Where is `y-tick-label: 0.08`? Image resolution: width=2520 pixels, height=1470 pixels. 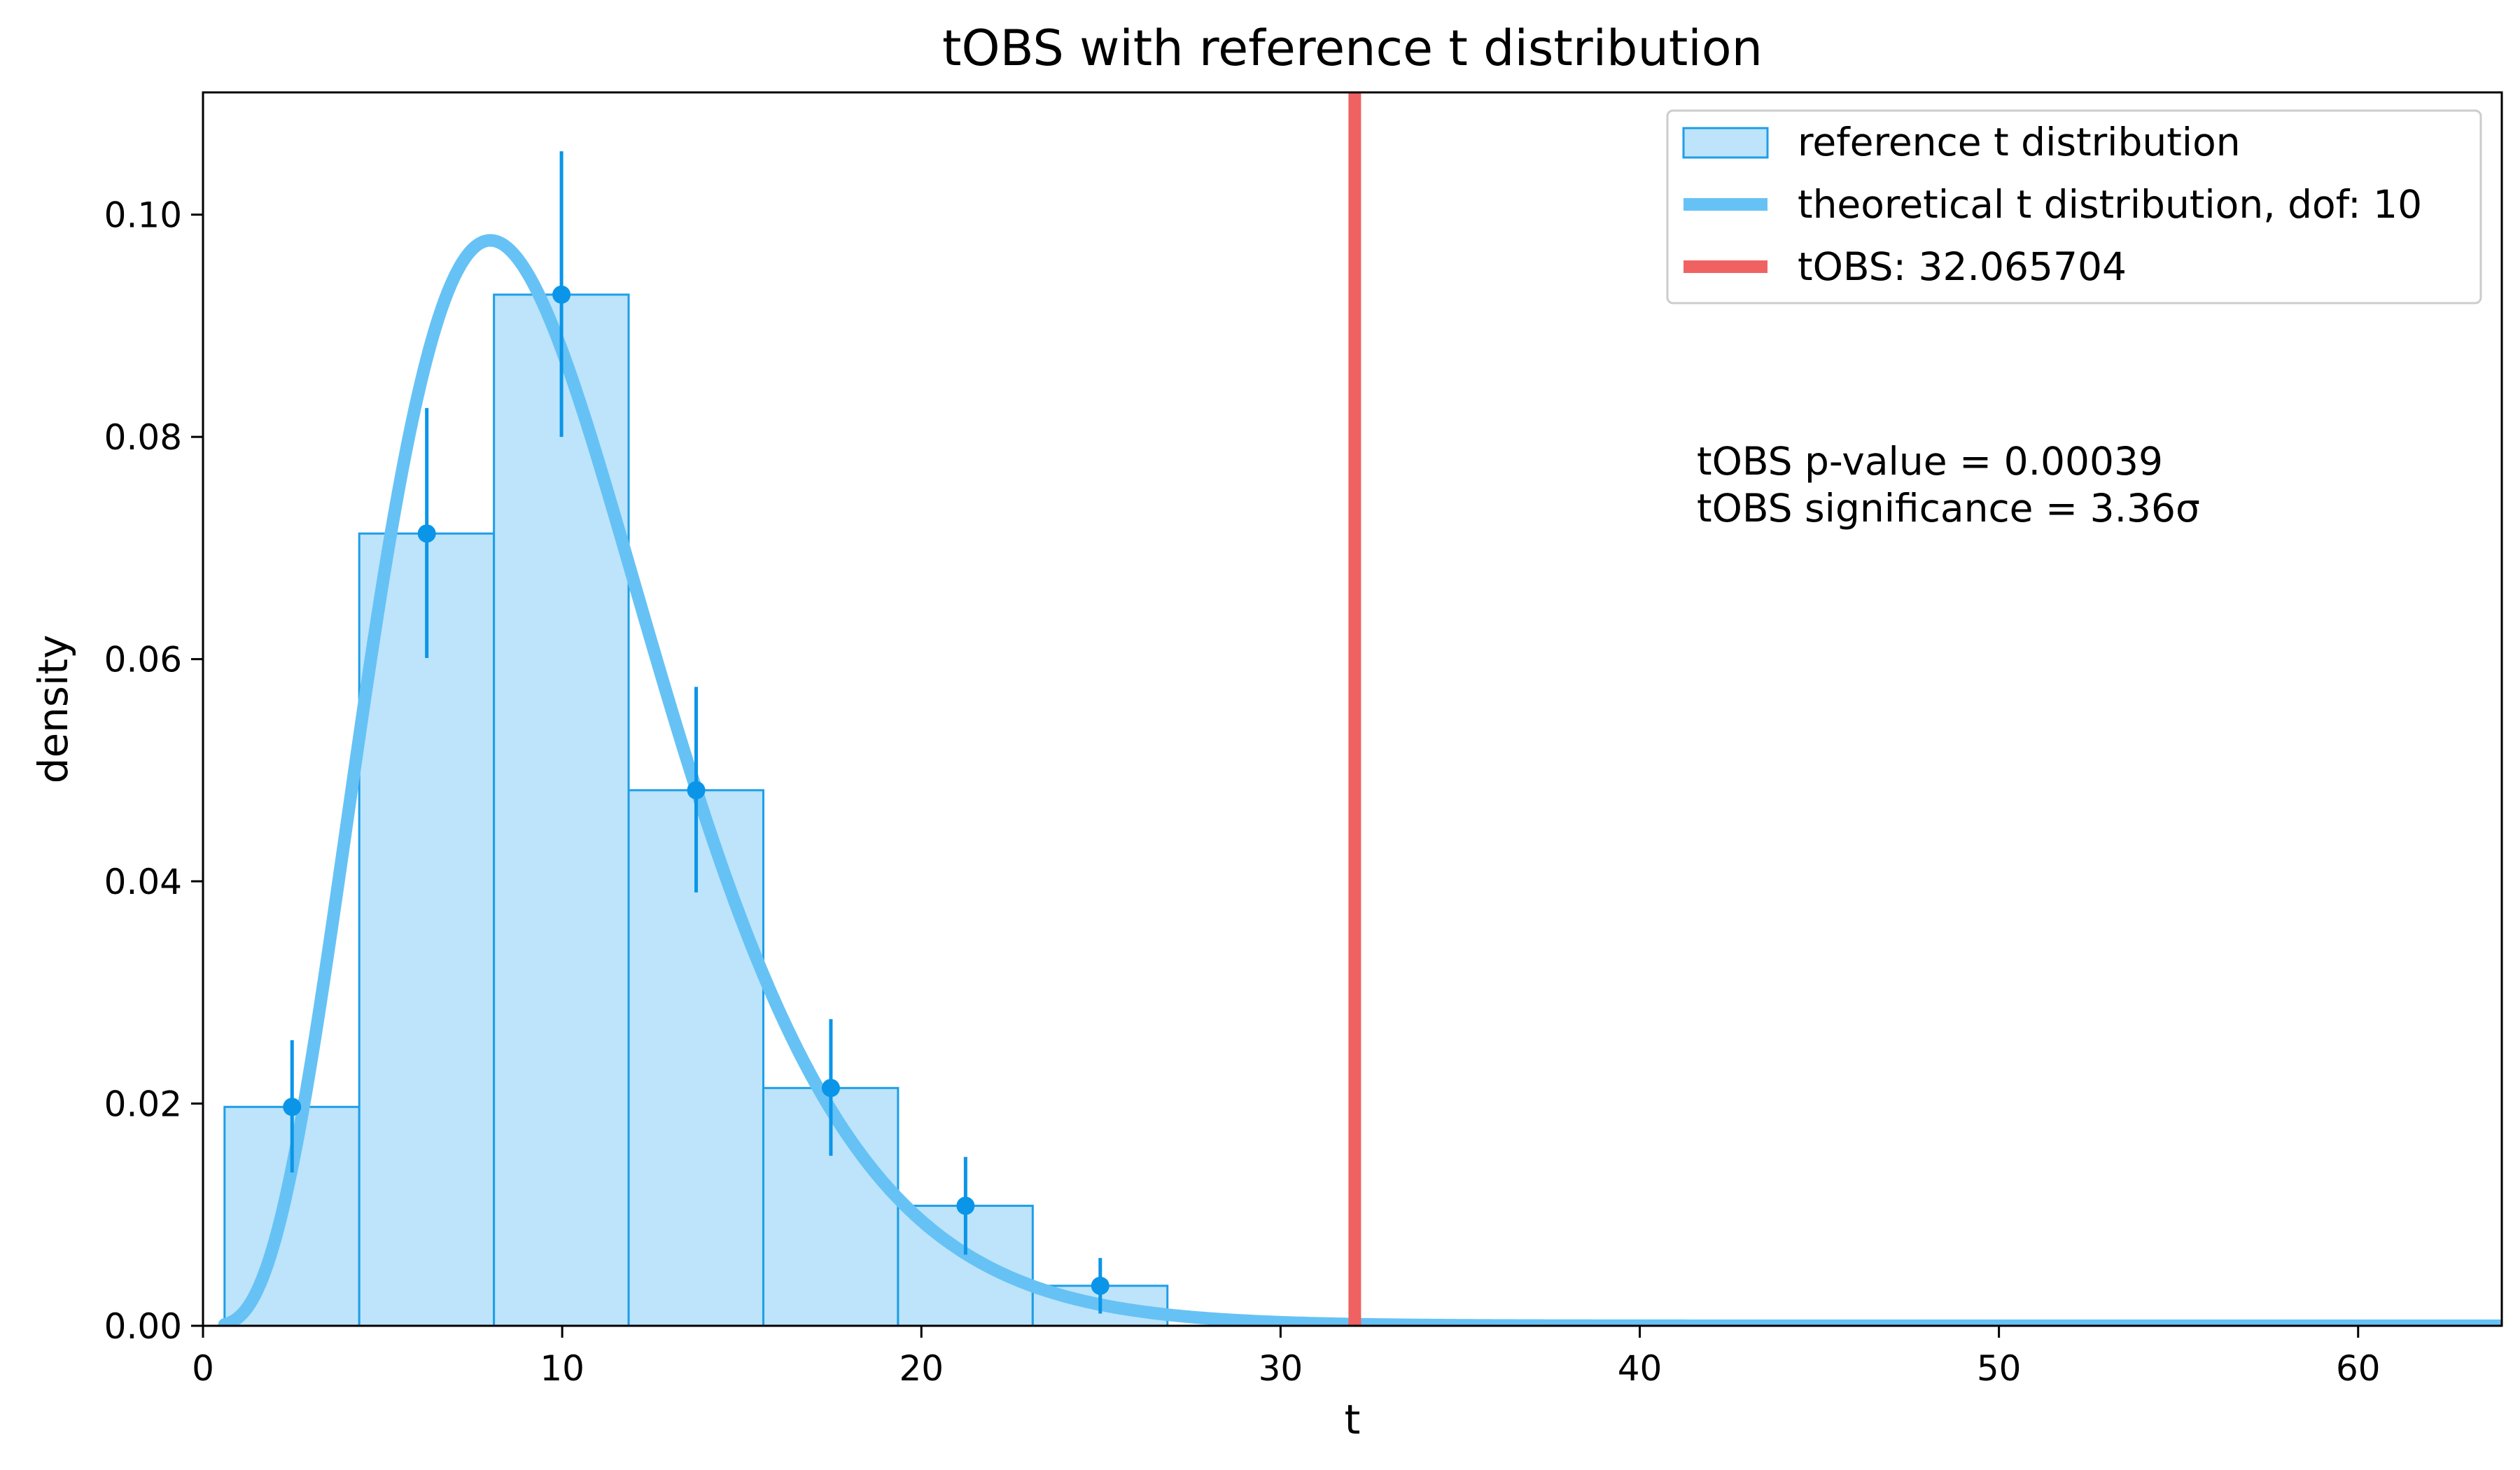 y-tick-label: 0.08 is located at coordinates (143, 437).